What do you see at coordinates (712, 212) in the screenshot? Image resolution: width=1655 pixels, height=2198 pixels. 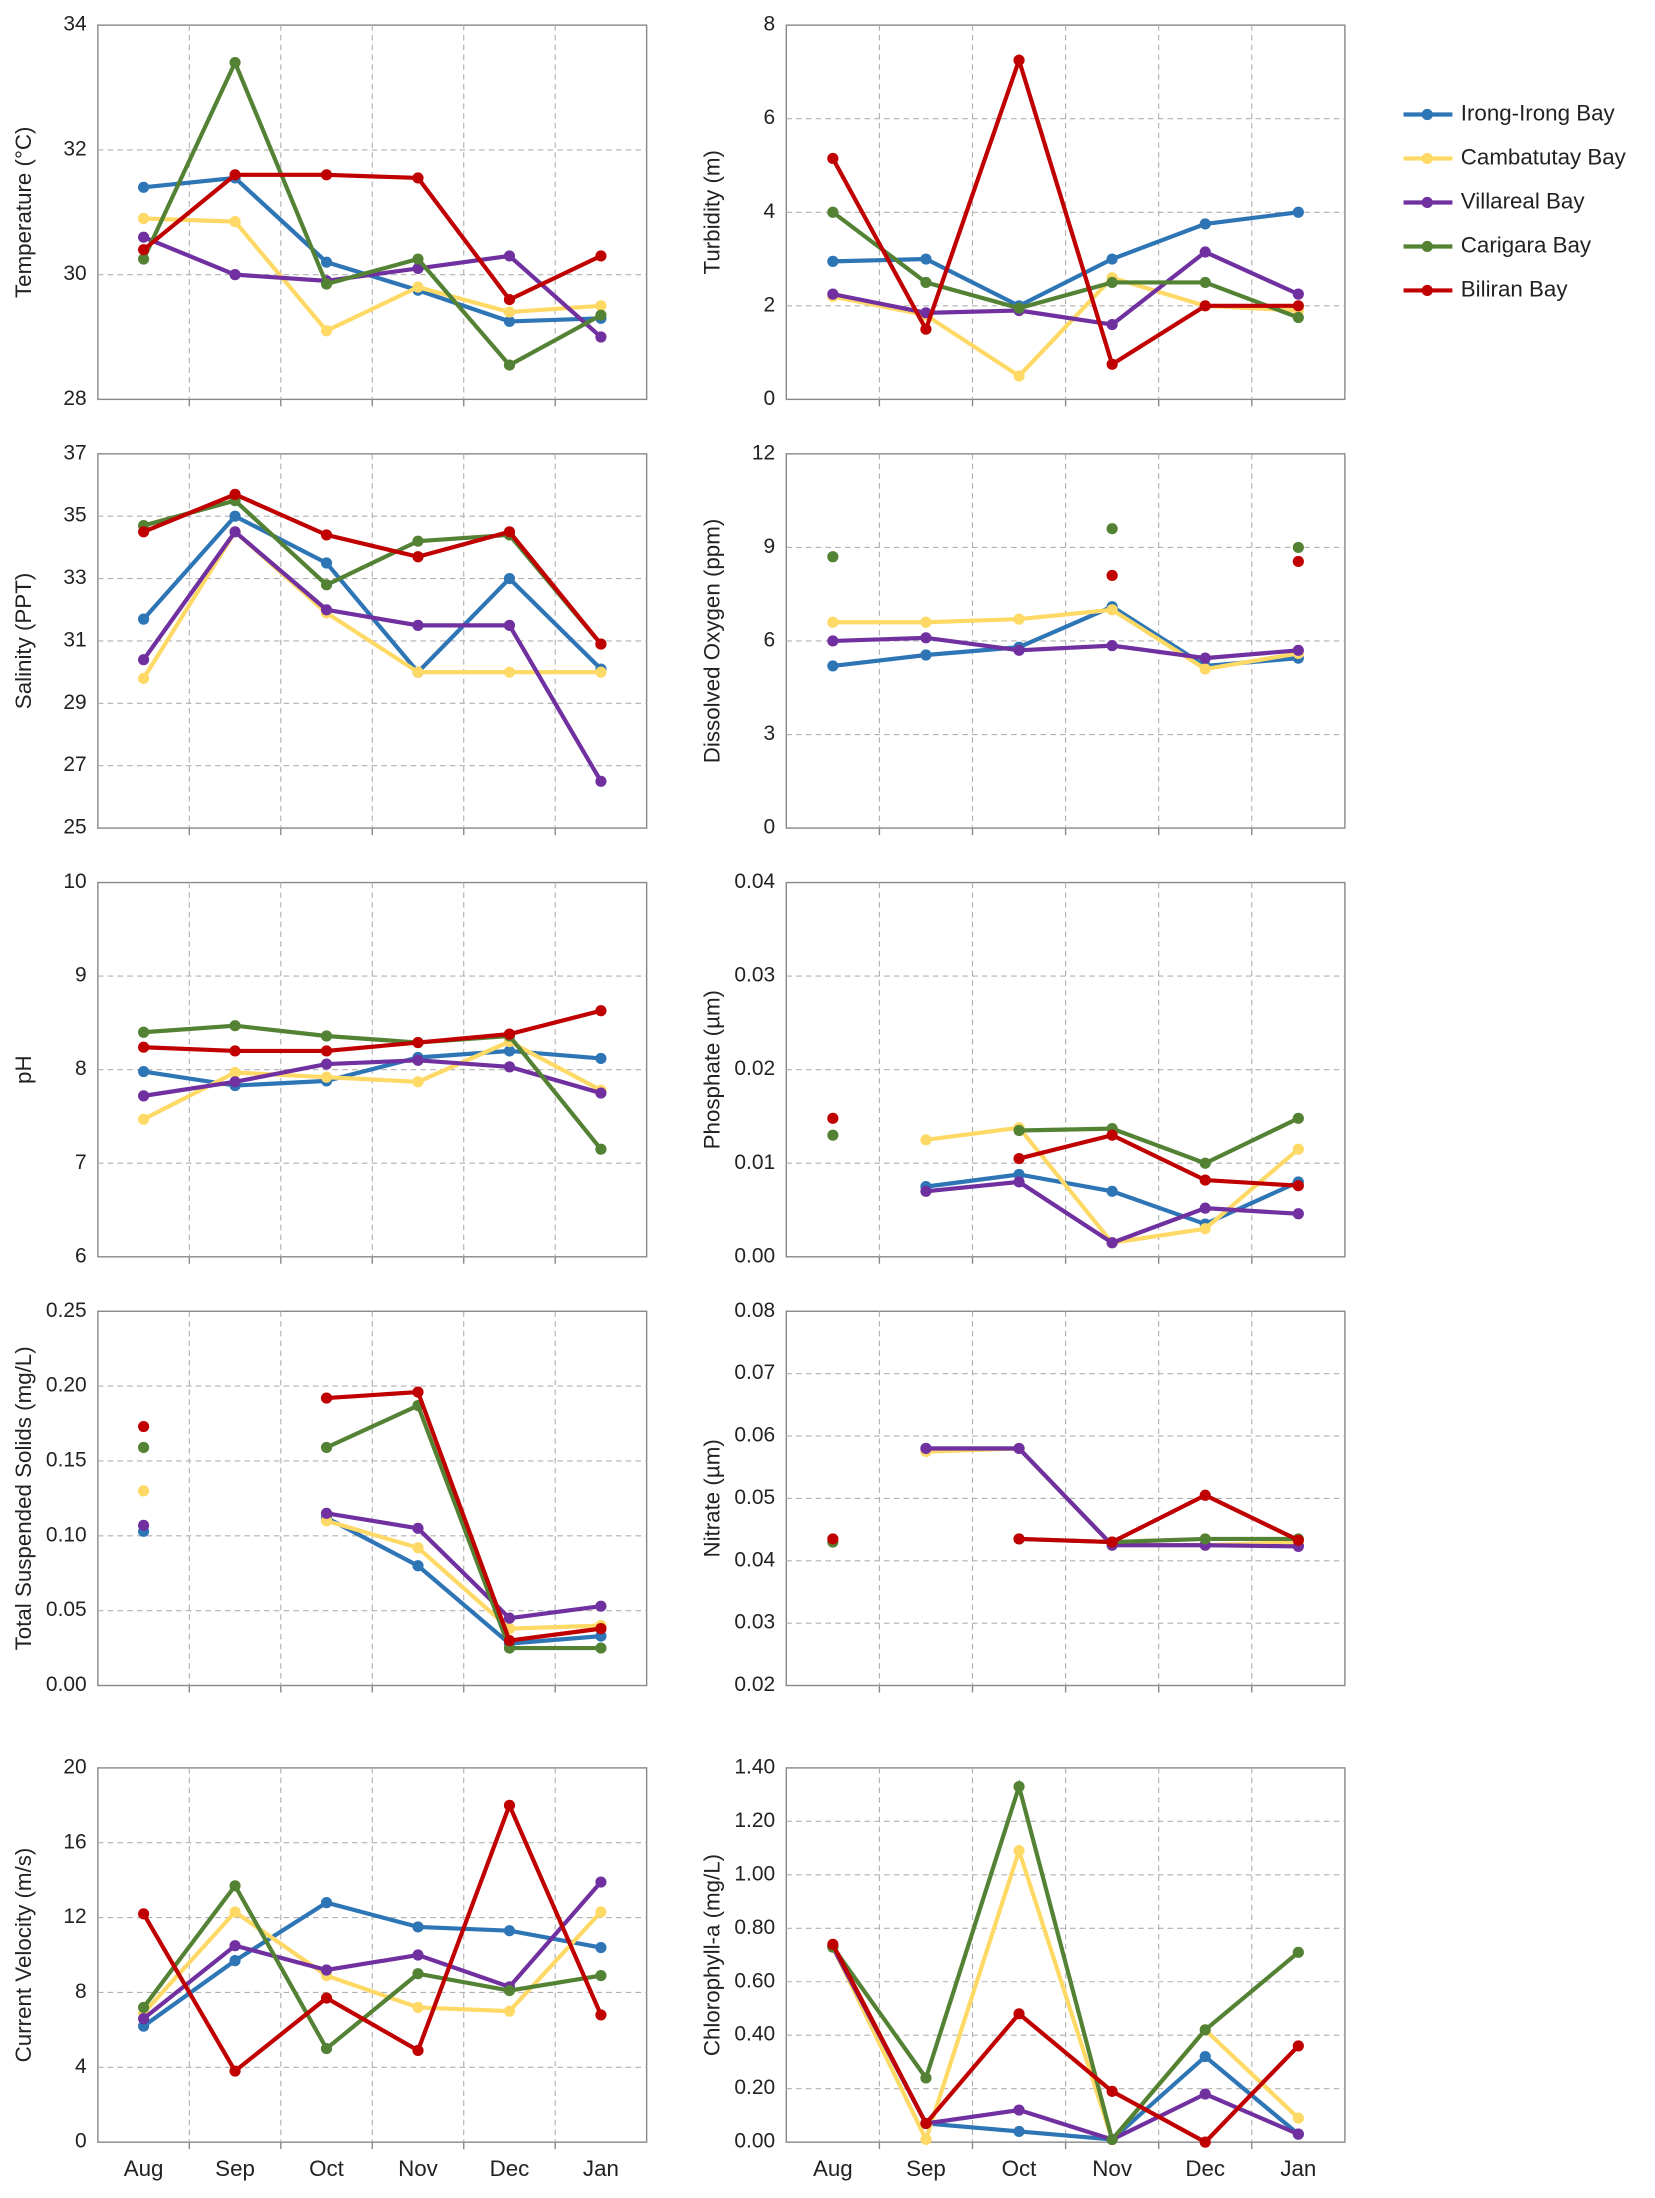 I see `y-axis-label: Turbidity (m)` at bounding box center [712, 212].